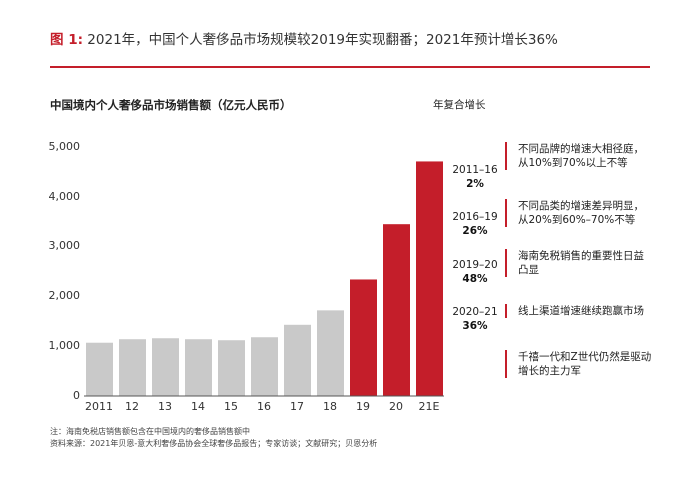 This screenshot has width=700, height=484. Describe the element at coordinates (475, 170) in the screenshot. I see `cagr-period: 2011–16` at that location.